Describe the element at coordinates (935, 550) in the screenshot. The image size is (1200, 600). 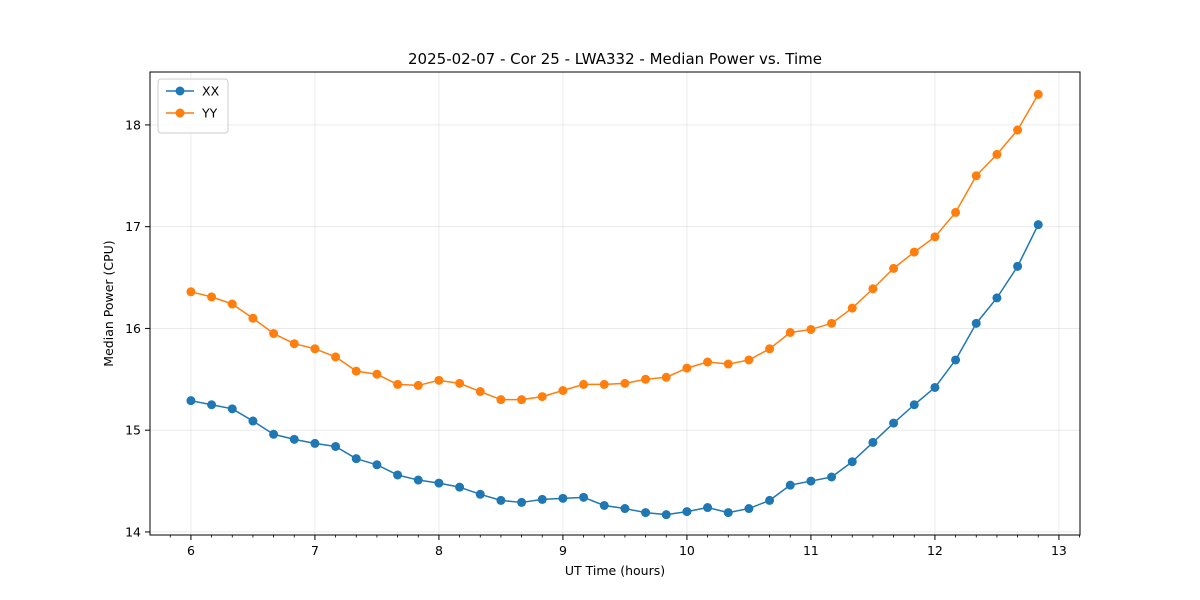
I see `x-tick-label: 12` at that location.